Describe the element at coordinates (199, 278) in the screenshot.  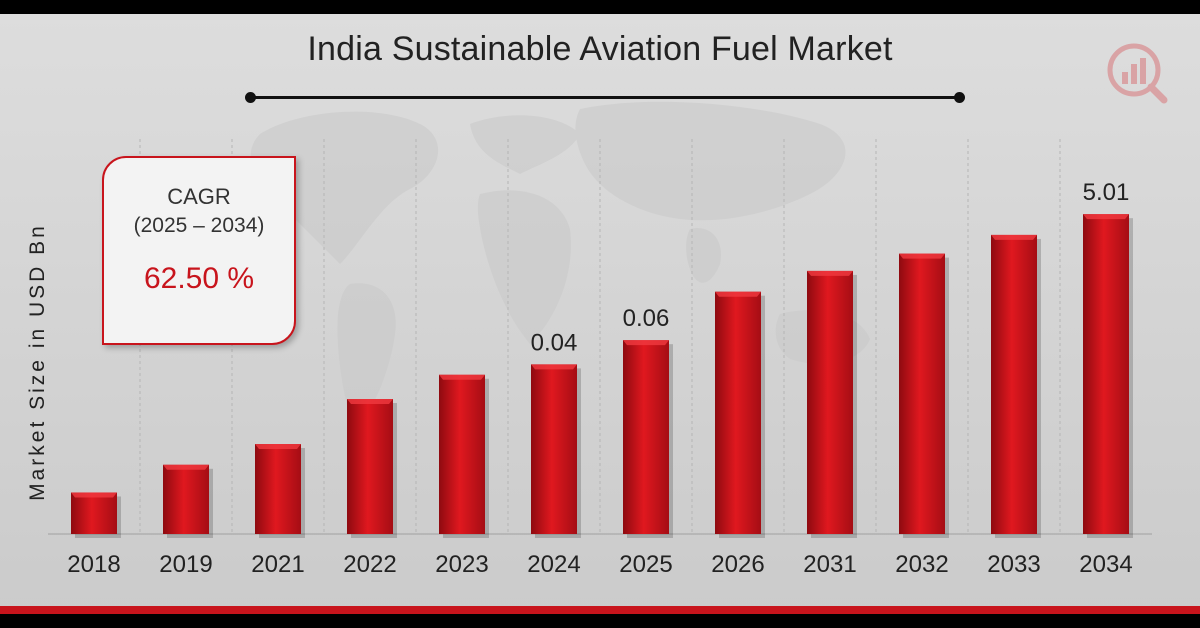
I see `cagr-value: 62.50 %` at that location.